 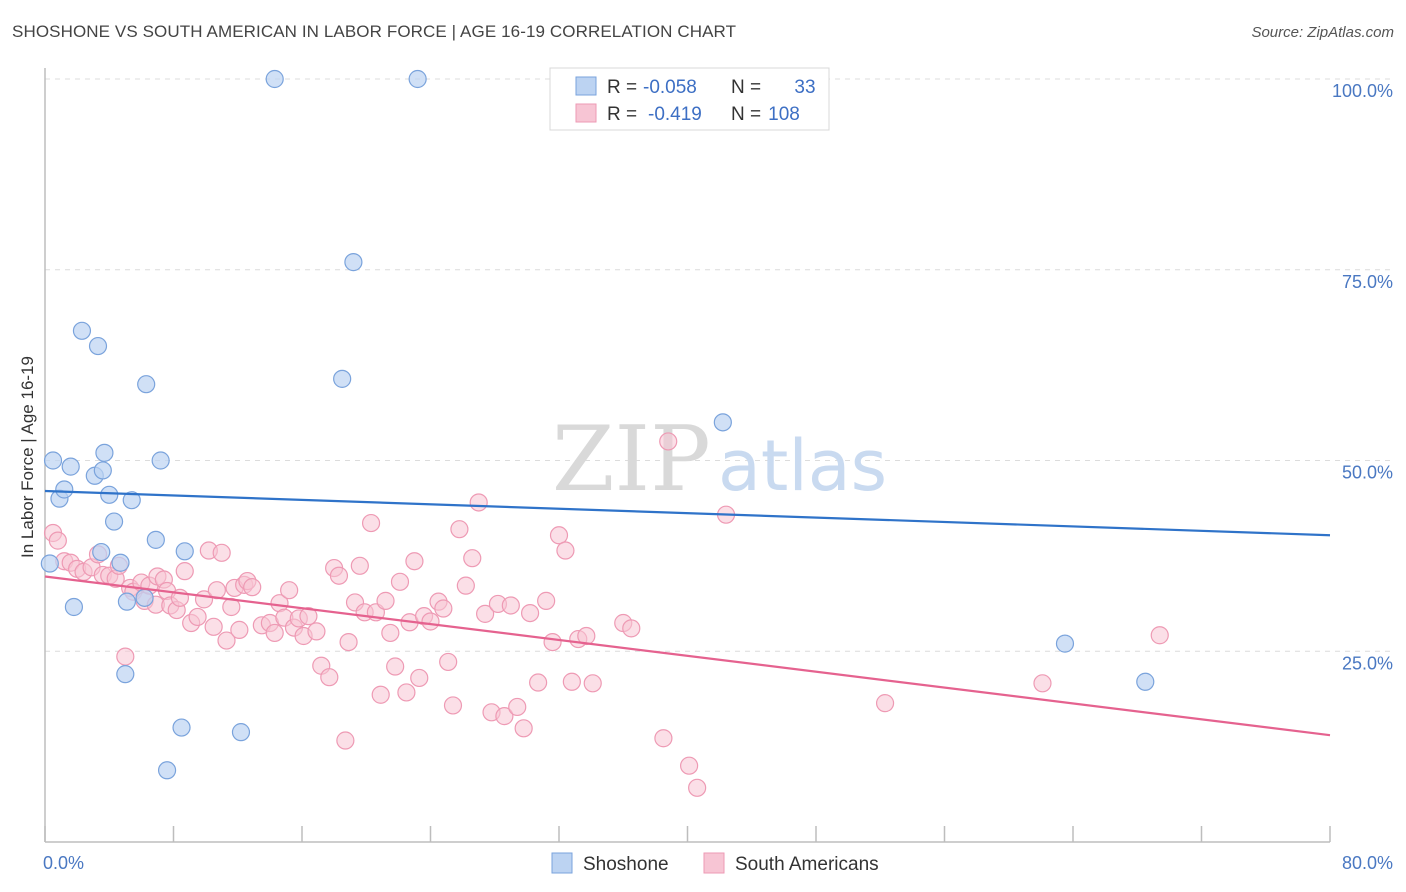 I want to click on y-tick-labels: 25.0% 50.0% 75.0% 100.0%, so click(x=1362, y=377).